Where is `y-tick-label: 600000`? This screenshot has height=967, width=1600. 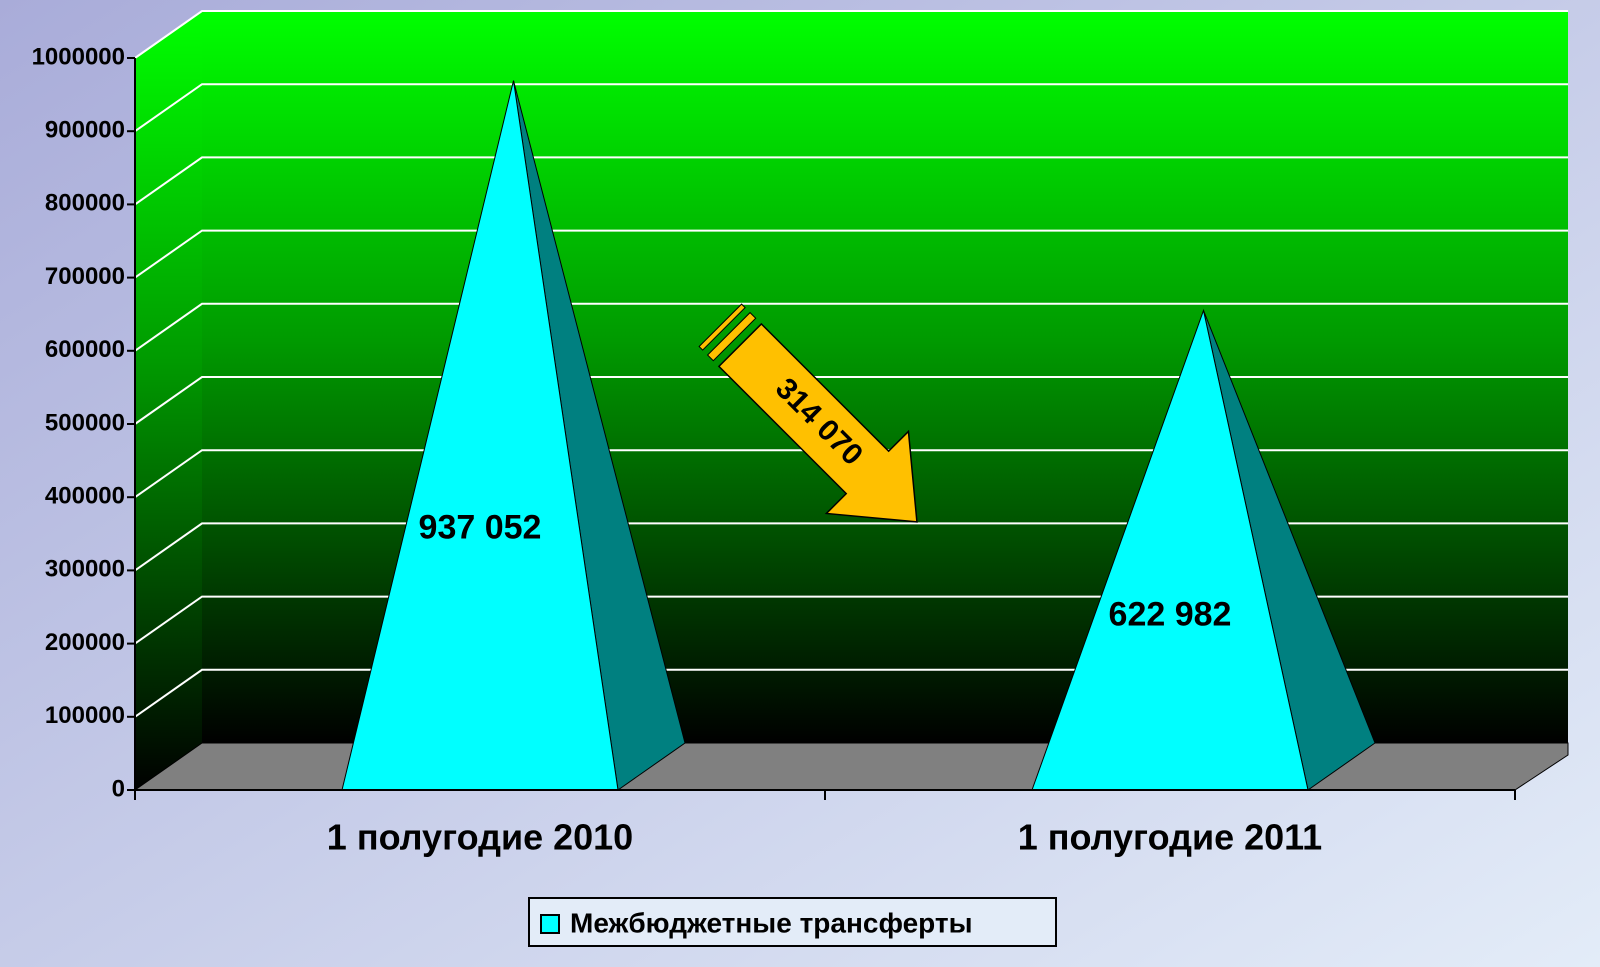
y-tick-label: 600000 is located at coordinates (85, 349).